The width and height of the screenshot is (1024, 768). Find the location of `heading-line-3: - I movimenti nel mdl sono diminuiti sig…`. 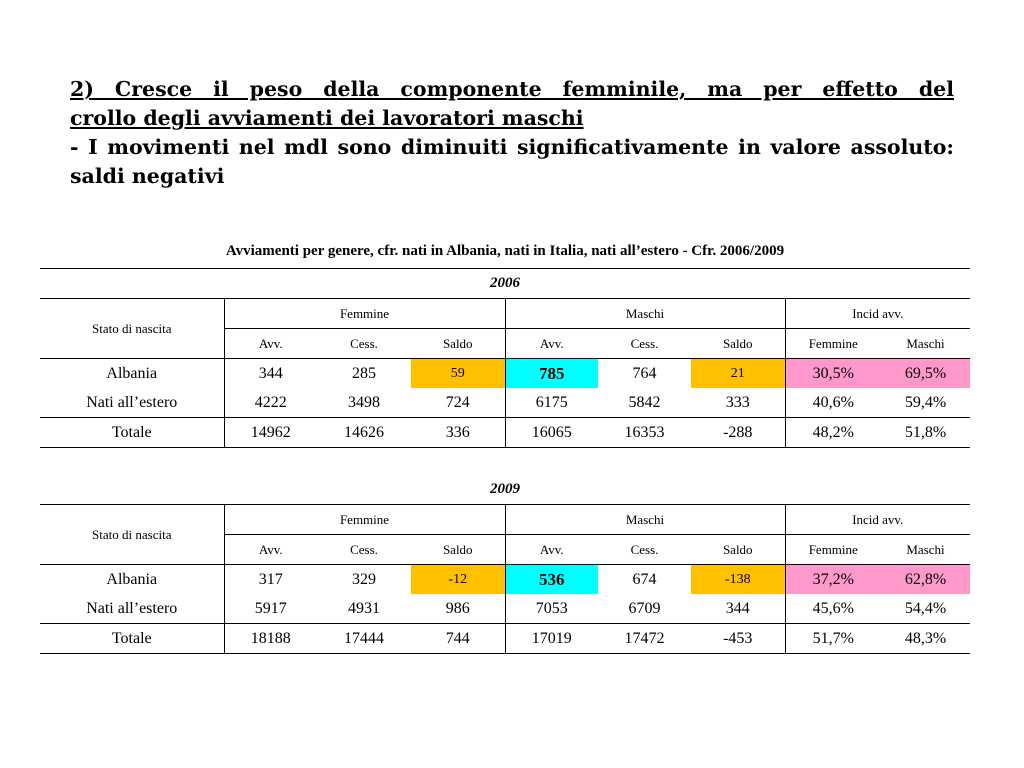

heading-line-3: - I movimenti nel mdl sono diminuiti sig… is located at coordinates (512, 147).